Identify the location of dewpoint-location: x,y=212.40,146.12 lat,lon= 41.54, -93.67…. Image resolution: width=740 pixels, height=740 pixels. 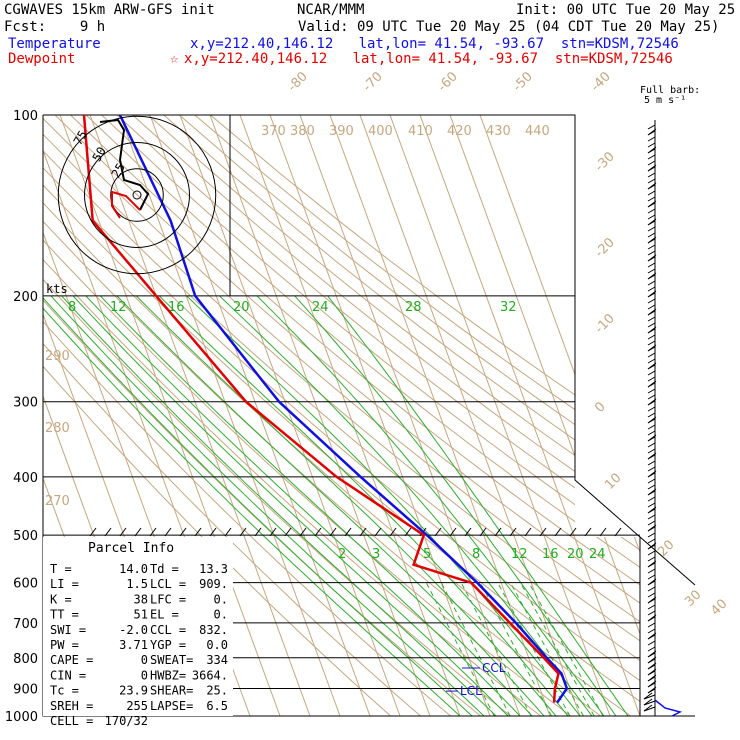
(428, 59).